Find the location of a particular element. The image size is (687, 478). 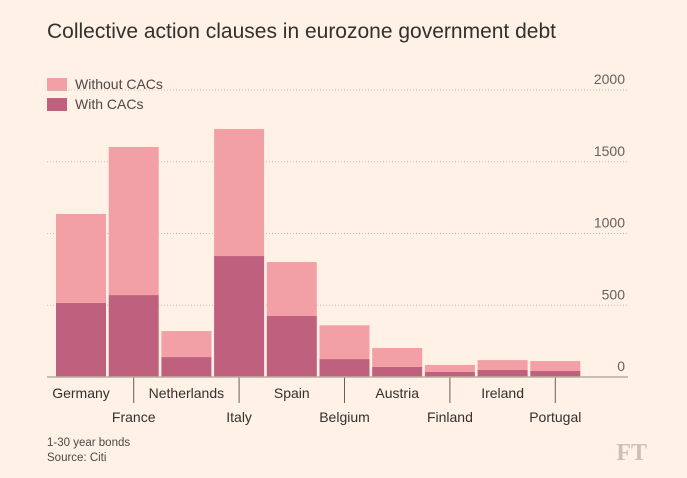

x-tick-label: Spain is located at coordinates (292, 393).